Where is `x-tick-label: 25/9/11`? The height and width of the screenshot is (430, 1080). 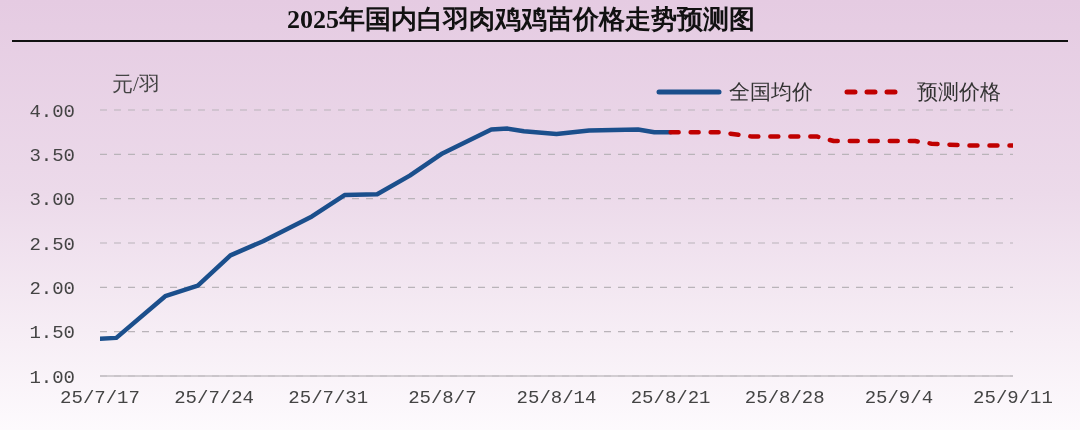
x-tick-label: 25/9/11 is located at coordinates (1013, 398).